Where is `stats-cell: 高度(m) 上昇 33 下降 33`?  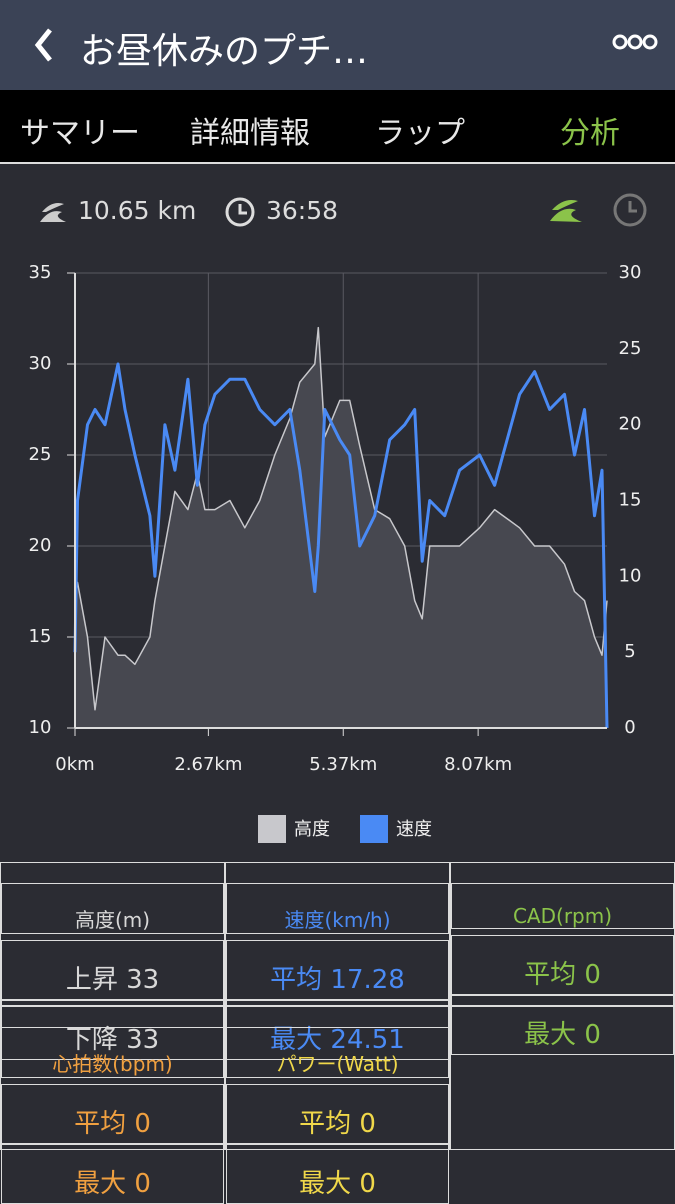
stats-cell: 高度(m) 上昇 33 下降 33 is located at coordinates (112, 961).